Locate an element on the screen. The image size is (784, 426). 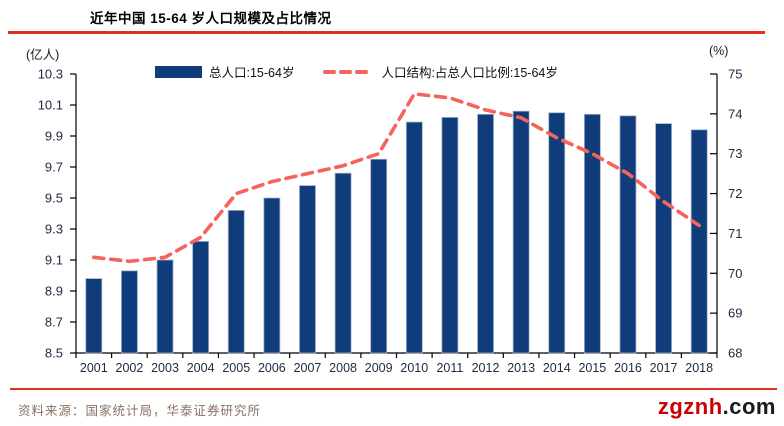
right-axis-tick-label: 70 is located at coordinates (735, 273).